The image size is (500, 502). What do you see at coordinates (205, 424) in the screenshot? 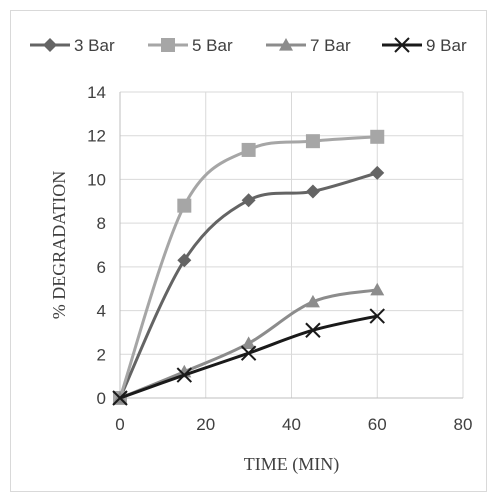
I see `x-tick-label: 20` at bounding box center [205, 424].